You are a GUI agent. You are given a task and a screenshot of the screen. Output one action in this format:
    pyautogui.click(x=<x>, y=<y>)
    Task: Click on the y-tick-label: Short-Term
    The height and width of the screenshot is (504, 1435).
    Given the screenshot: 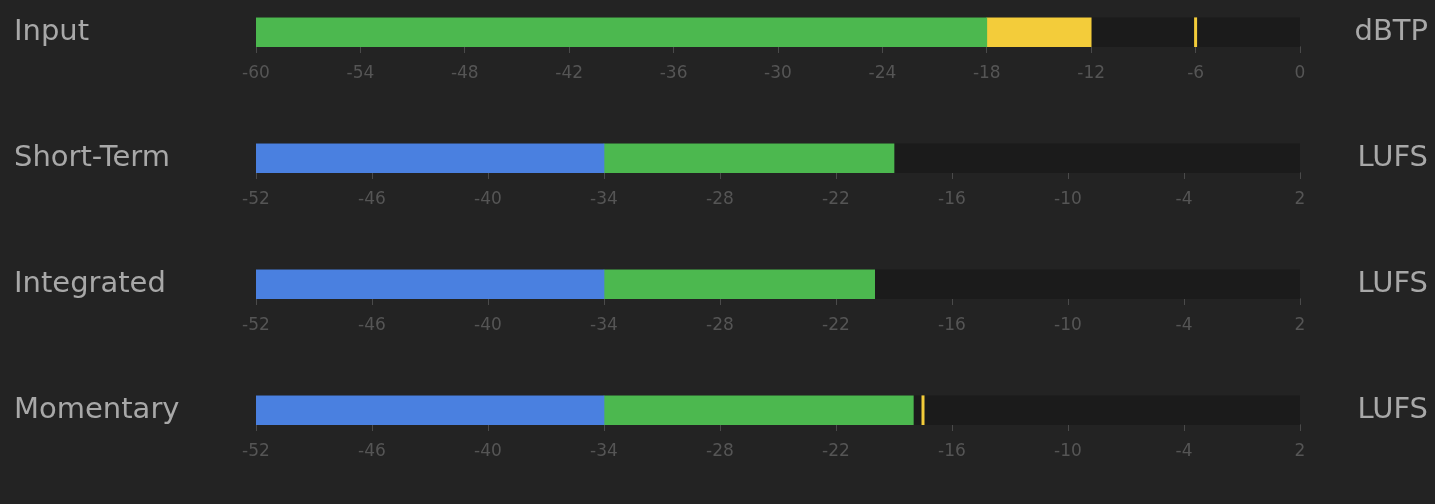 What is the action you would take?
    pyautogui.click(x=92, y=155)
    